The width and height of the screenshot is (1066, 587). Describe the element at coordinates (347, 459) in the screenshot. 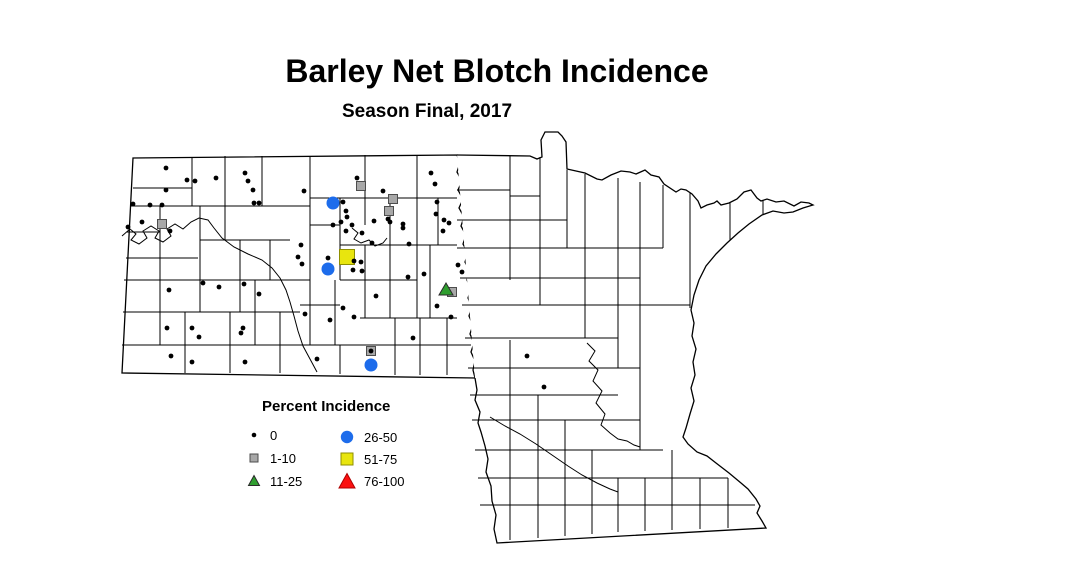

I see `square-51-75-icon` at that location.